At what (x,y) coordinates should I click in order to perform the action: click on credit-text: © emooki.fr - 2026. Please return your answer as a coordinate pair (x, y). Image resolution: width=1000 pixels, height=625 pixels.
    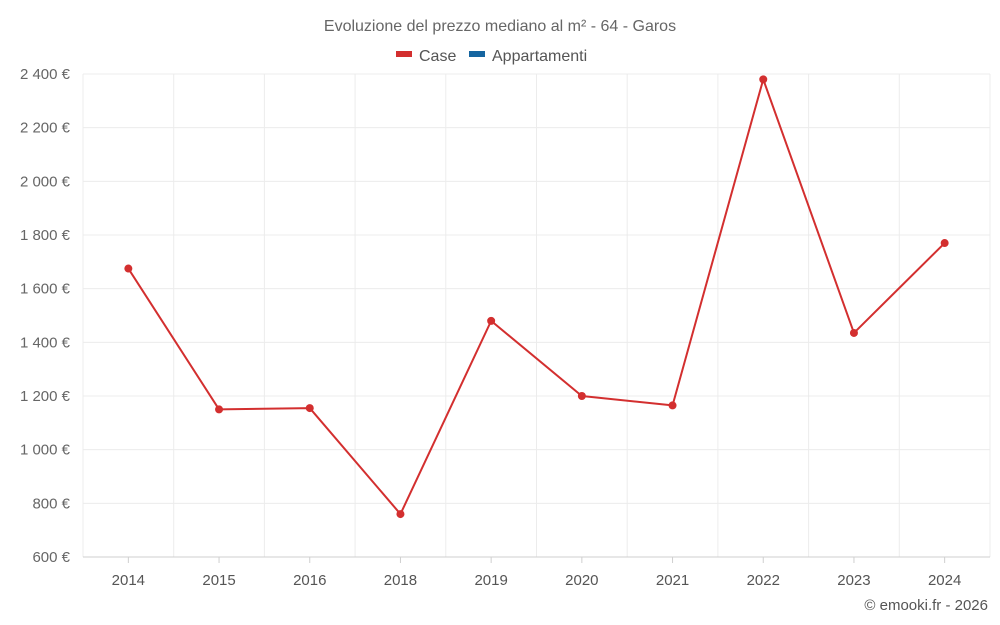
    Looking at the image, I should click on (926, 605).